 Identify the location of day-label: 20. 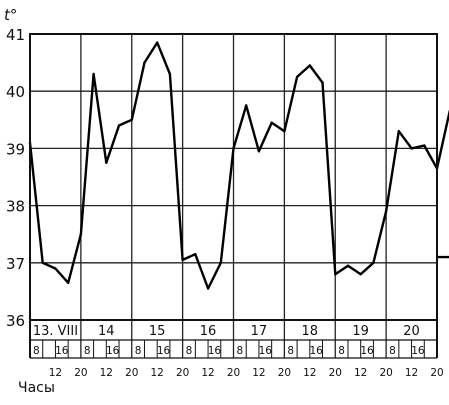
(411, 331).